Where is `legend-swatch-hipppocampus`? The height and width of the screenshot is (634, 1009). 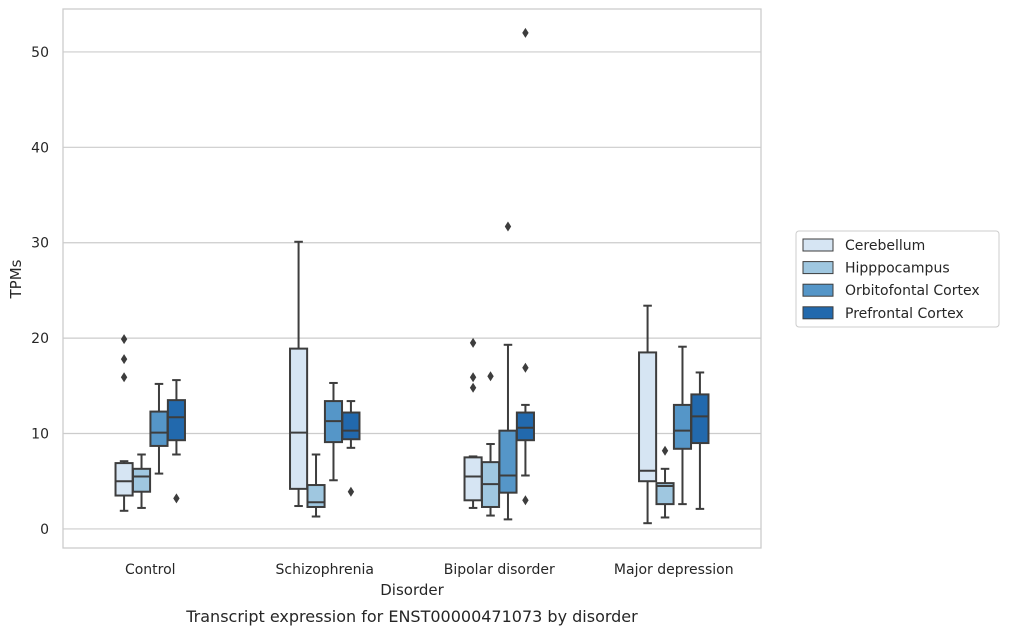 legend-swatch-hipppocampus is located at coordinates (818, 268).